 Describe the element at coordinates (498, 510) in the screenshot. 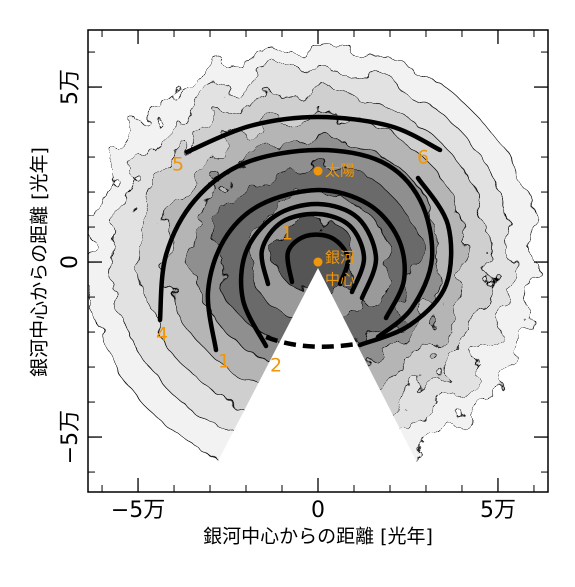

I see `x-tick-label: 5万` at that location.